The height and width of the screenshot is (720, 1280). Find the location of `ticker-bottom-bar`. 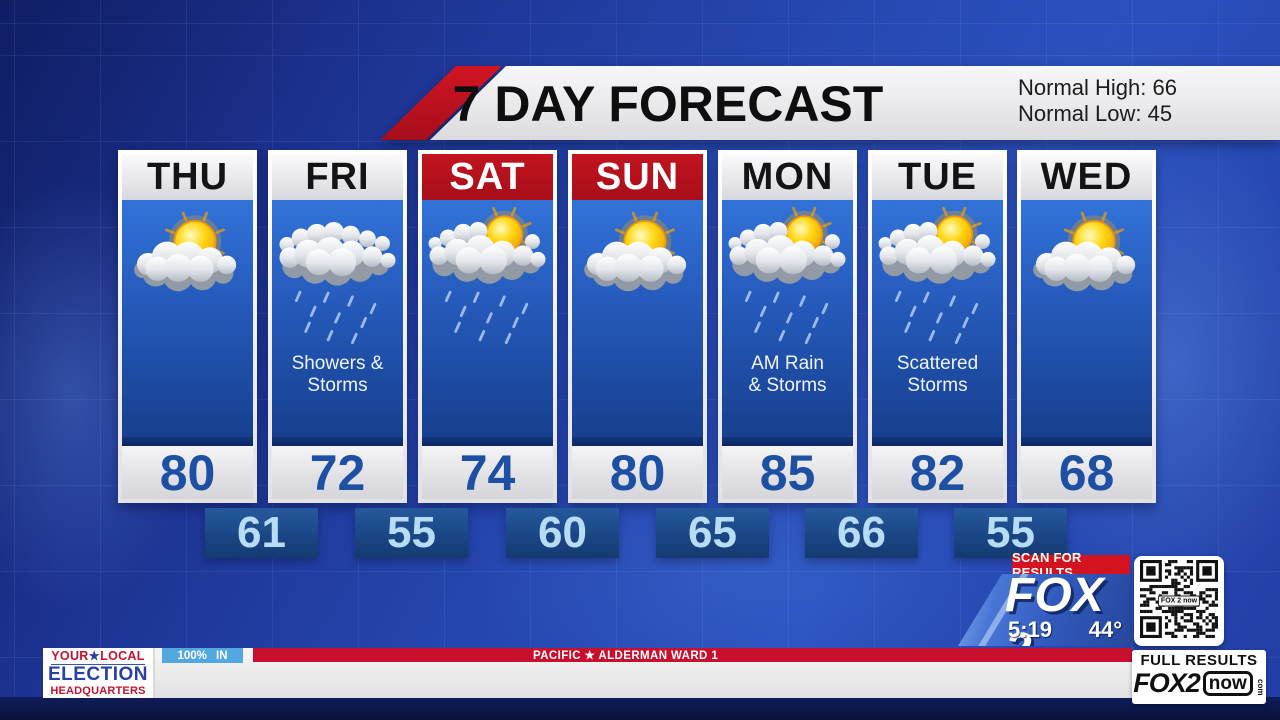

ticker-bottom-bar is located at coordinates (640, 708).